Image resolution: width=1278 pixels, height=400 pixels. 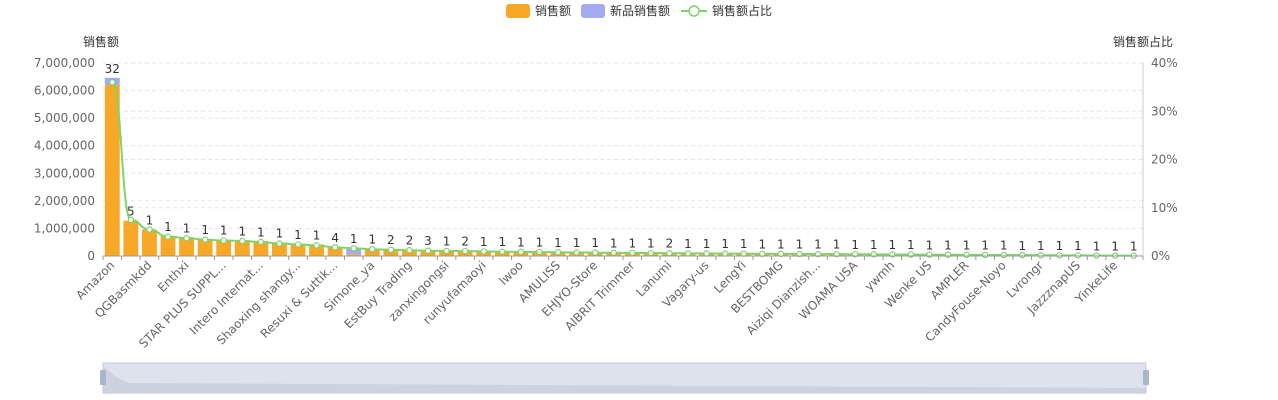 I want to click on legend-label-sales: 销售额, so click(x=553, y=10).